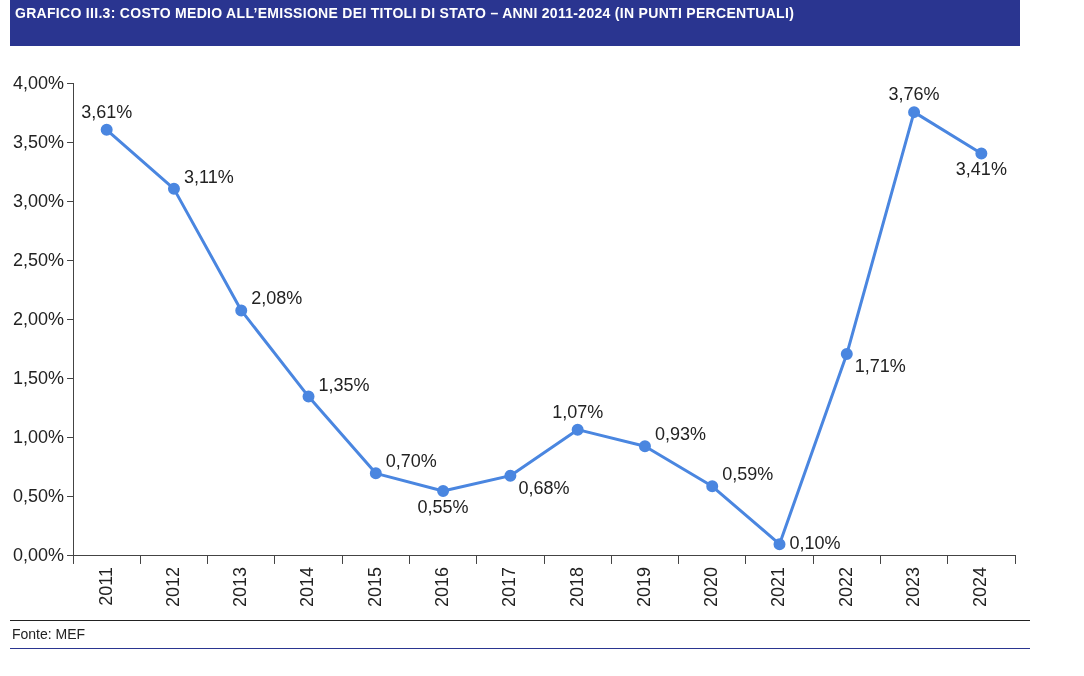 The height and width of the screenshot is (676, 1084). I want to click on data-label: 3,61%, so click(107, 111).